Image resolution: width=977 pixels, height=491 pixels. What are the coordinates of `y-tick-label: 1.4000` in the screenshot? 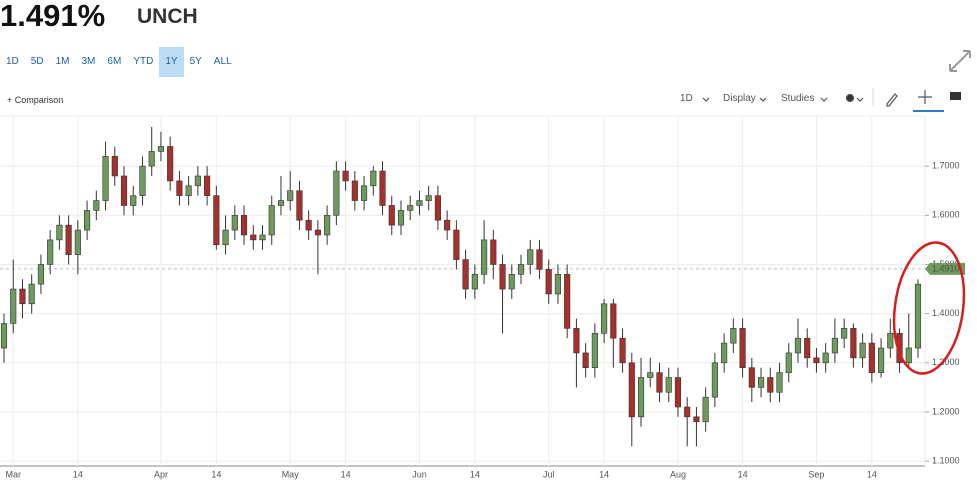 It's located at (946, 313).